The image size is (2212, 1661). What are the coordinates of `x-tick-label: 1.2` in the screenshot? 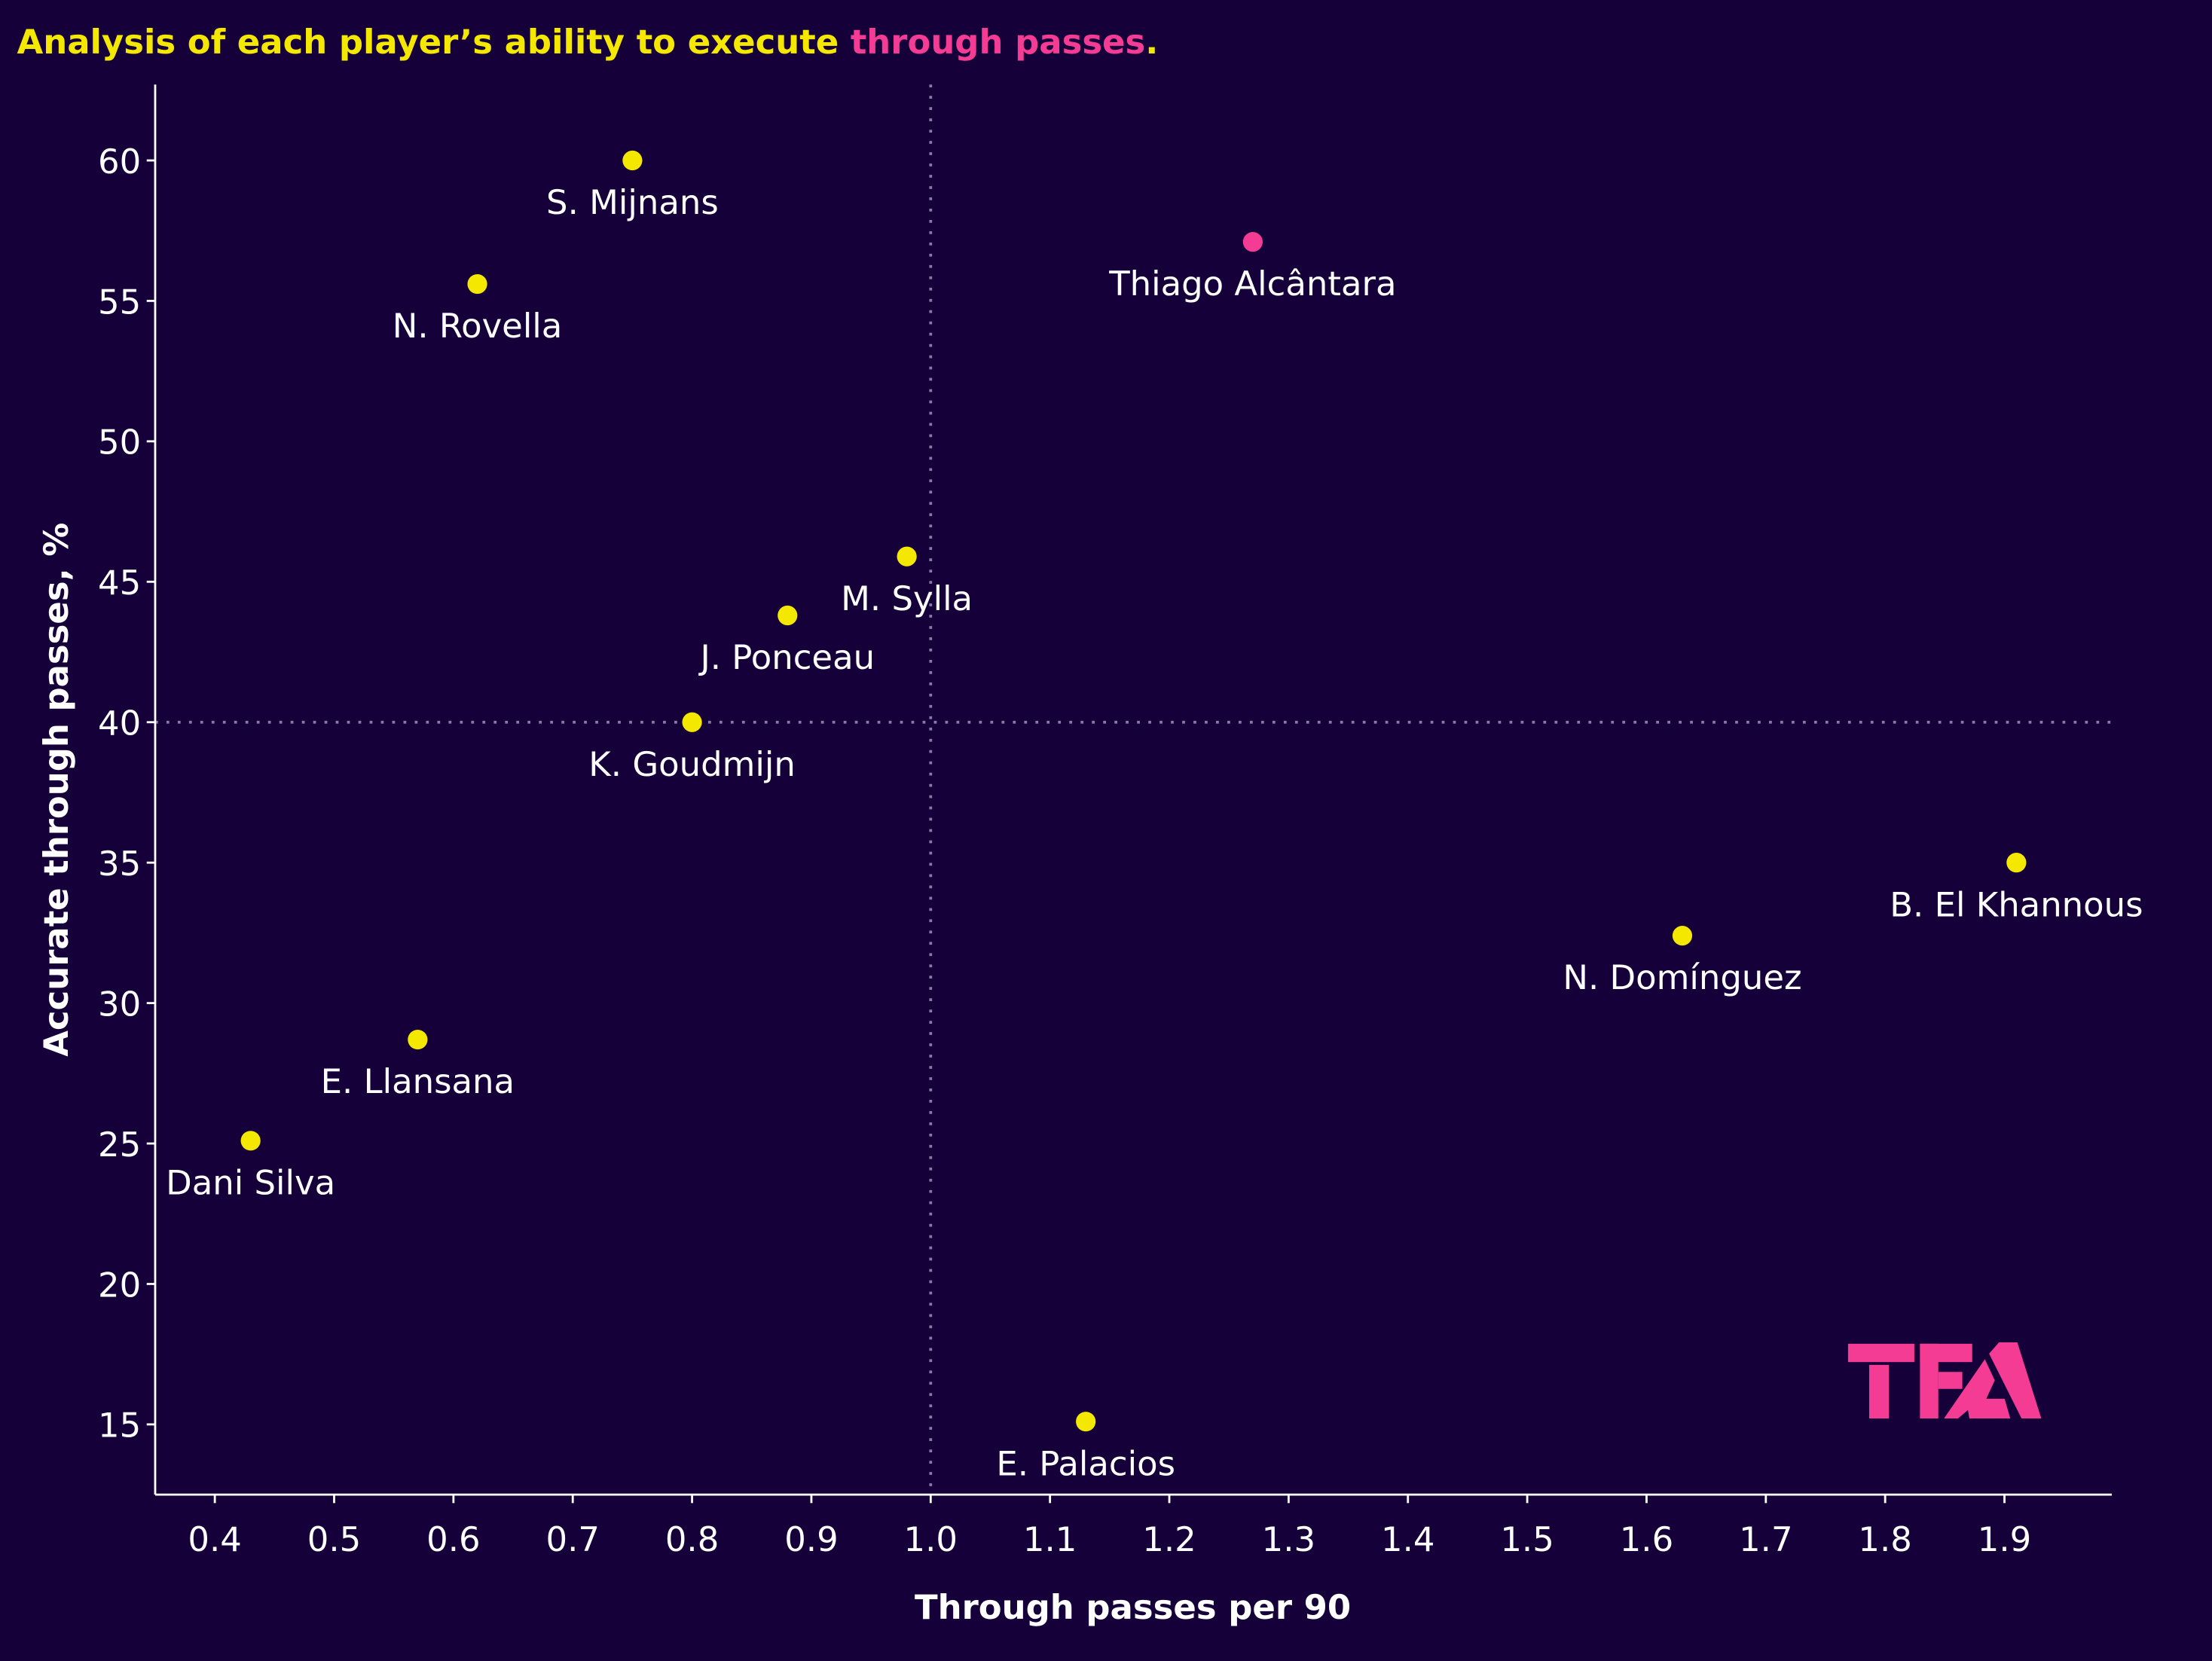 It's located at (1169, 1539).